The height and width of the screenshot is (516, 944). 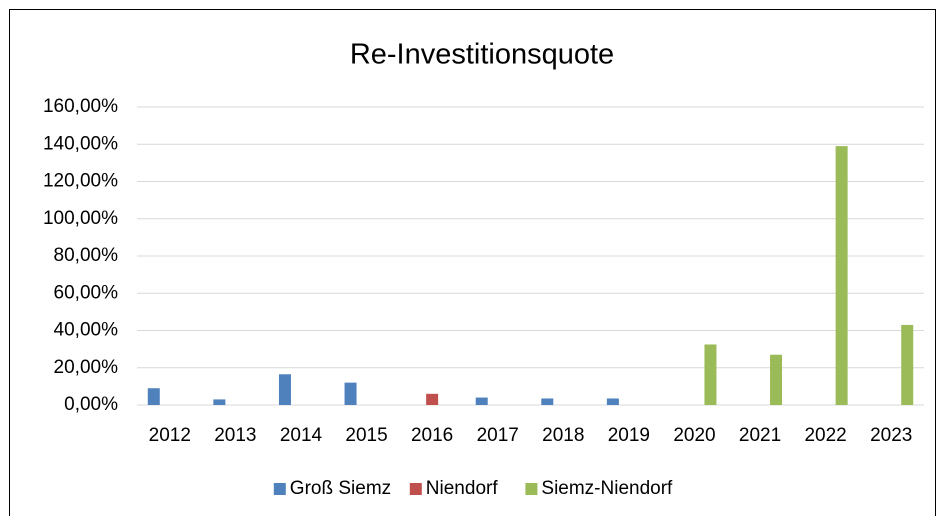 What do you see at coordinates (301, 435) in the screenshot?
I see `x-tick-label: 2014` at bounding box center [301, 435].